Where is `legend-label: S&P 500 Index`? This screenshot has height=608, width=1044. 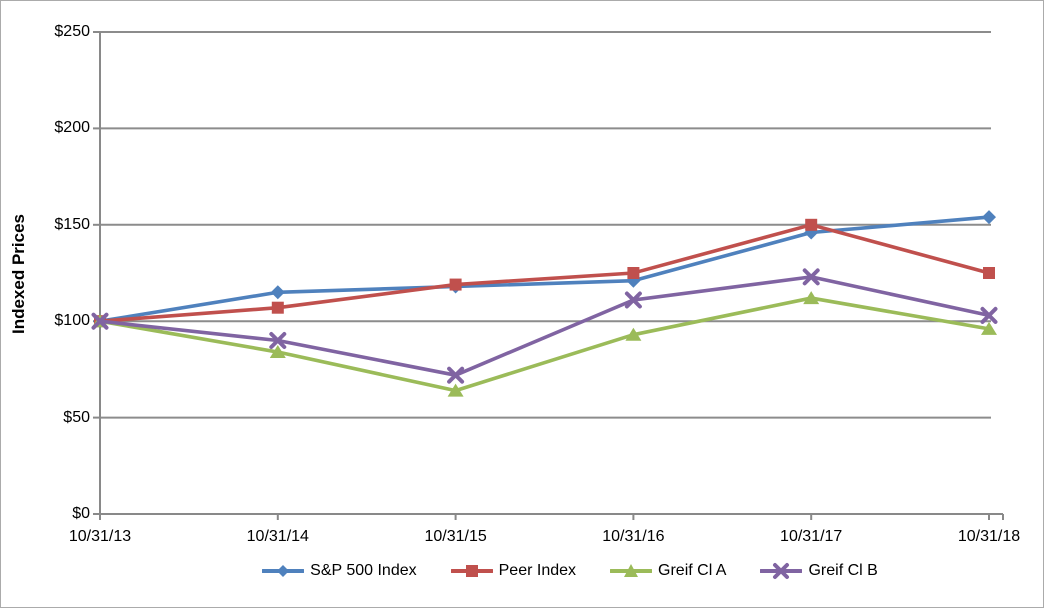
legend-label: S&P 500 Index is located at coordinates (363, 570).